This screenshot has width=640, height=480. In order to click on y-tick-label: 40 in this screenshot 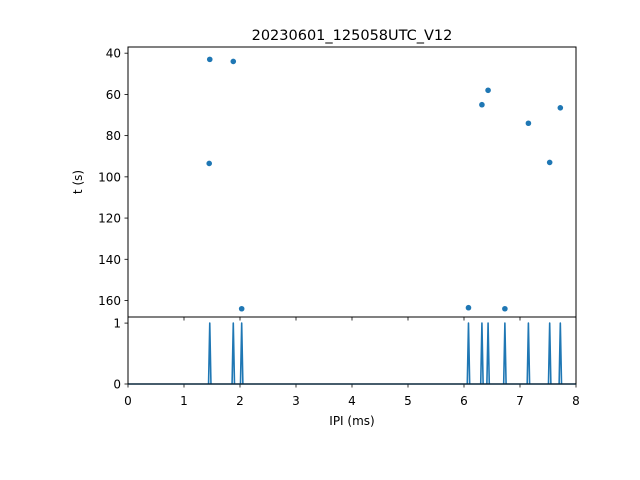, I will do `click(113, 54)`.